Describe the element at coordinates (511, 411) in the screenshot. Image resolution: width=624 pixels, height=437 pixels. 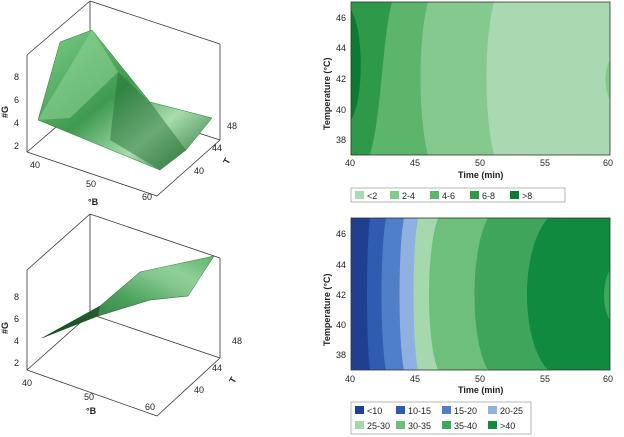
I see `legend-label: 20-25` at that location.